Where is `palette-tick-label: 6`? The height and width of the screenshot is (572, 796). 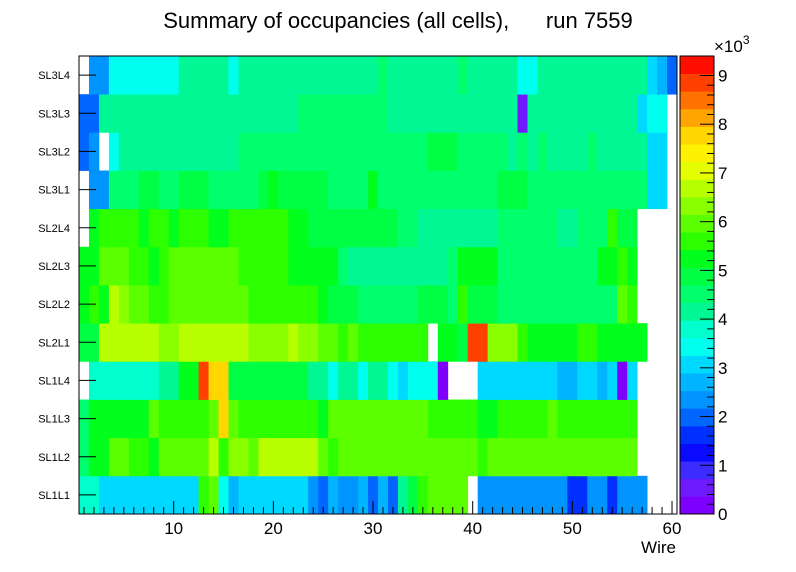 palette-tick-label: 6 is located at coordinates (722, 222).